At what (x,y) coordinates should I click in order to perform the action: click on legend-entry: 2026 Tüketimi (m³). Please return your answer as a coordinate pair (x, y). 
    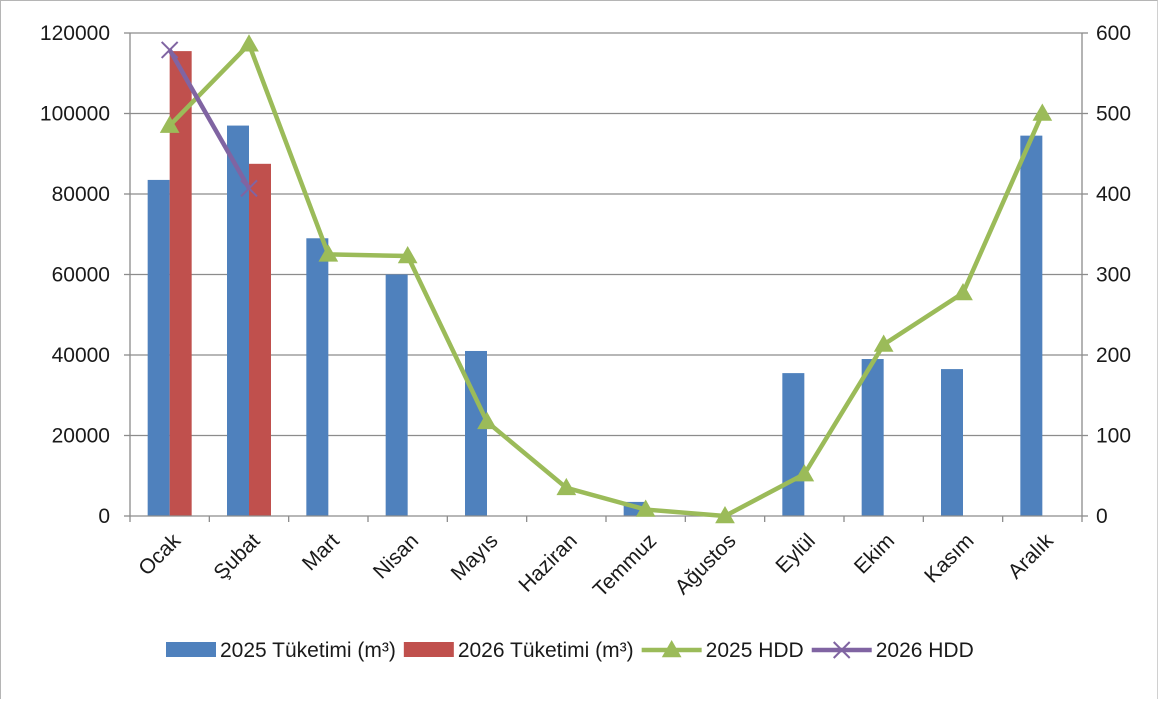
    Looking at the image, I should click on (518, 650).